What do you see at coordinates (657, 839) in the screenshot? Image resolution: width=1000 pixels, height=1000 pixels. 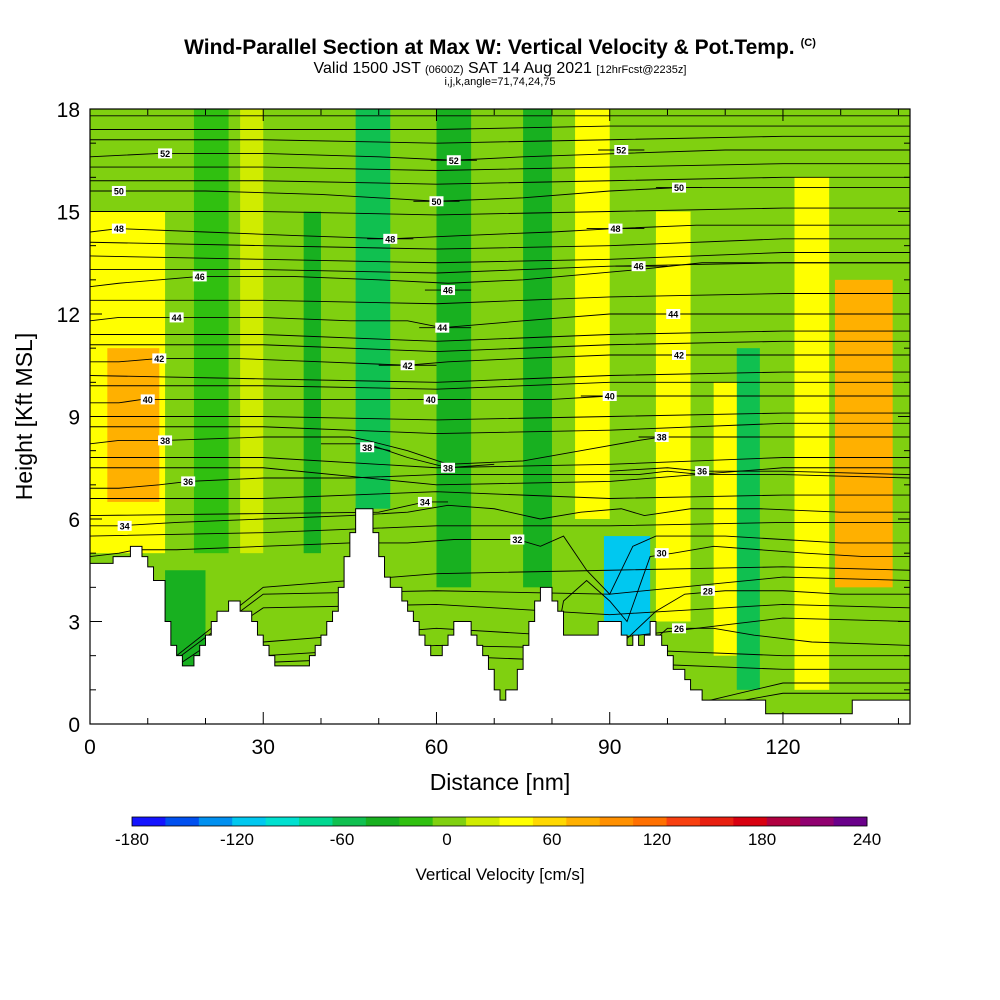 I see `colorbar-tick-label: 120` at bounding box center [657, 839].